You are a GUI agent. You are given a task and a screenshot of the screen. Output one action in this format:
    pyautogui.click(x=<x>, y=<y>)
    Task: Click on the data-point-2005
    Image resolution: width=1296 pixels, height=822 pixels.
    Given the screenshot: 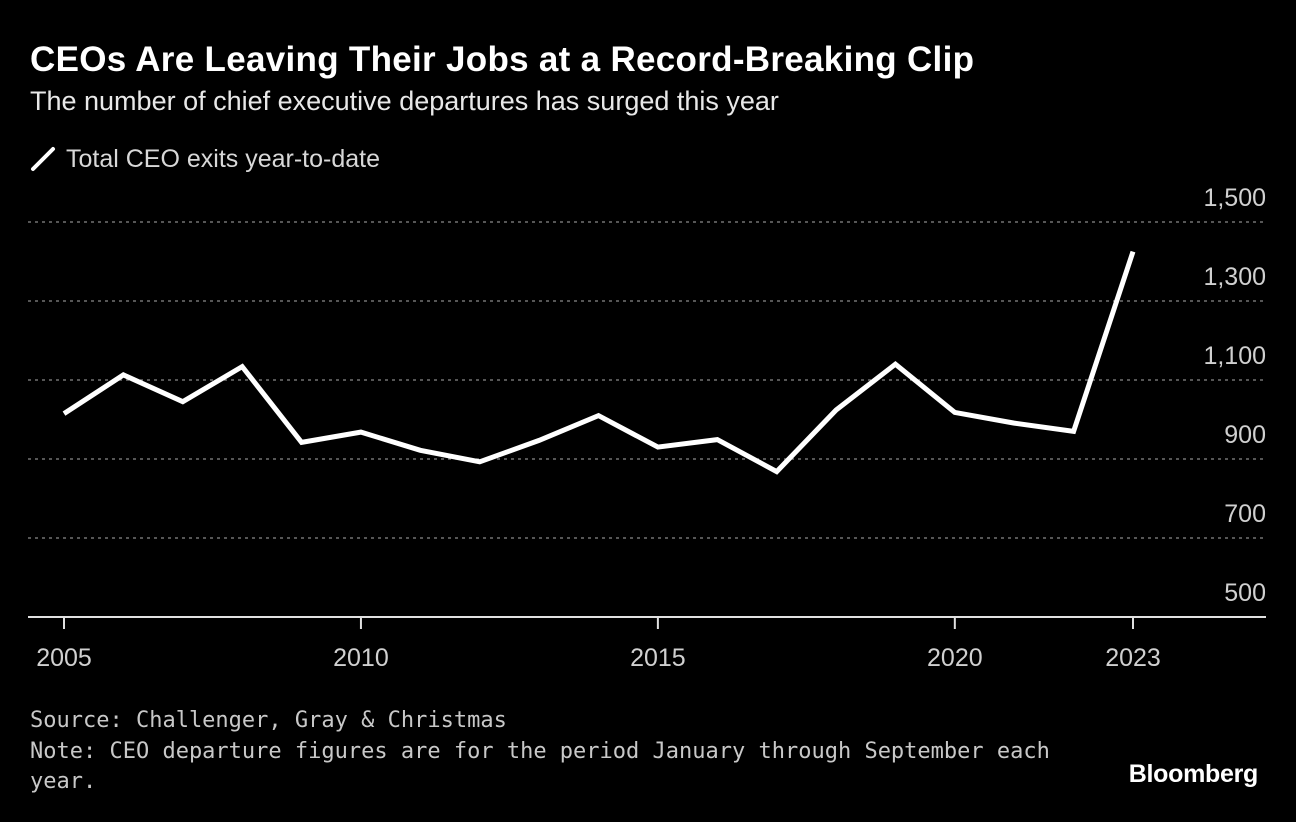 What is the action you would take?
    pyautogui.click(x=64, y=413)
    